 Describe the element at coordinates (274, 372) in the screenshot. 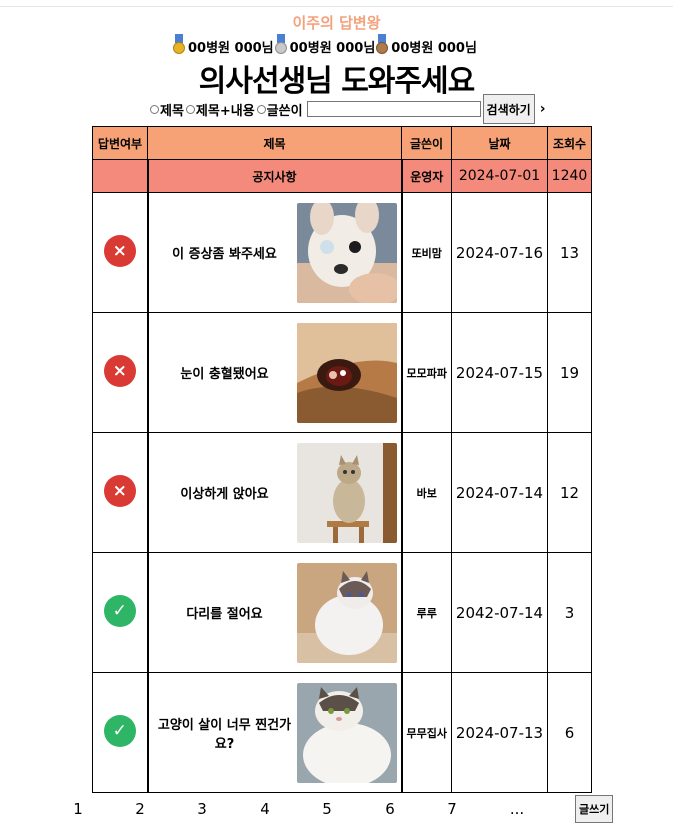

I see `post-title-cell: 눈이 충혈됐어요` at that location.